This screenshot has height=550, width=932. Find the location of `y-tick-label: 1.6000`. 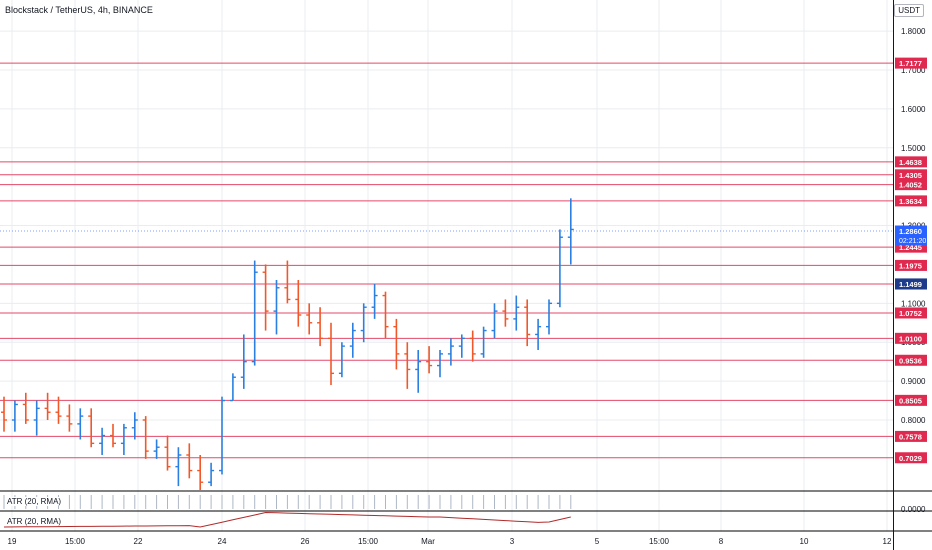

y-tick-label: 1.6000 is located at coordinates (913, 109).